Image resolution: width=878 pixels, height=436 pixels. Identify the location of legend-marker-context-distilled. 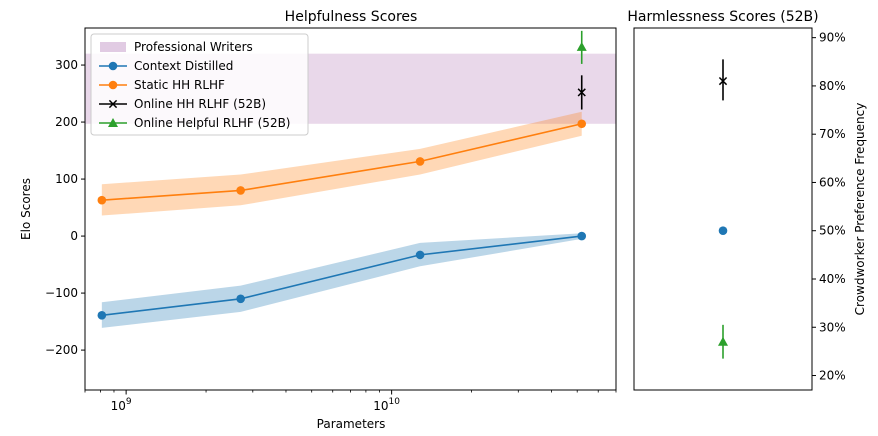
(113, 66).